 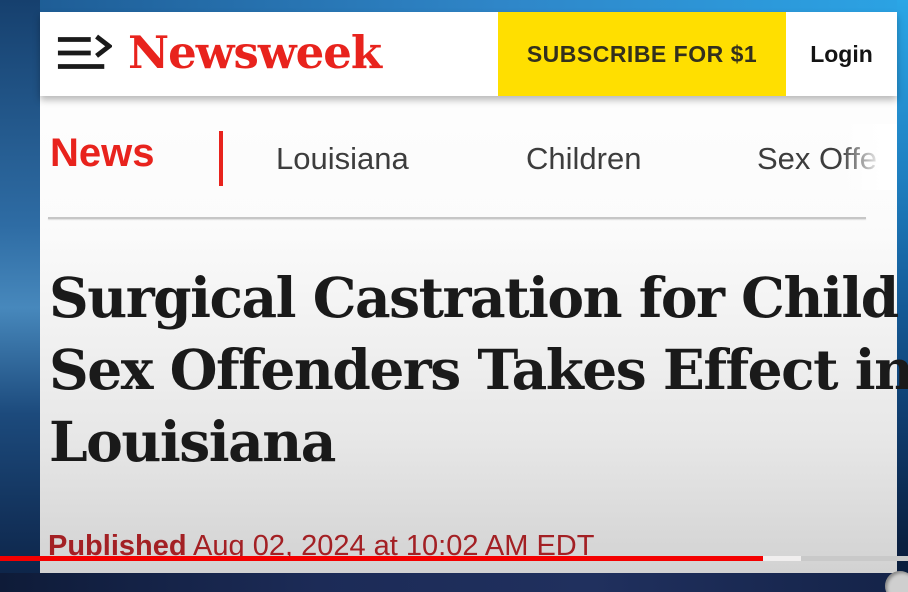 I want to click on menu-button, so click(x=85, y=53).